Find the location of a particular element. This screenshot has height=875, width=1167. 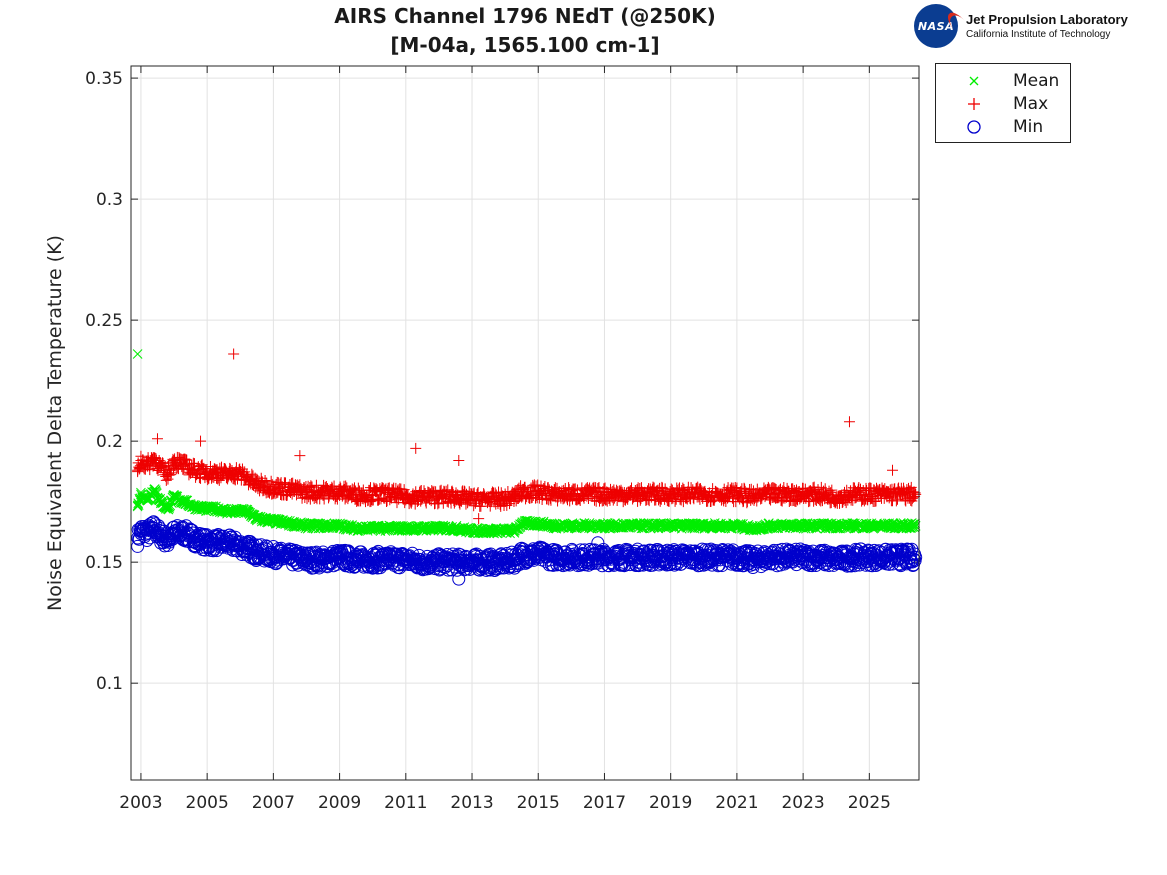

y-tick-label: 0.35 is located at coordinates (104, 79).